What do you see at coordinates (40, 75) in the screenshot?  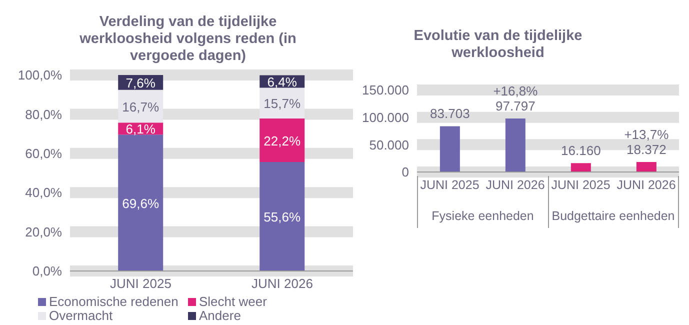 I see `y-tick-label: 100,0%` at bounding box center [40, 75].